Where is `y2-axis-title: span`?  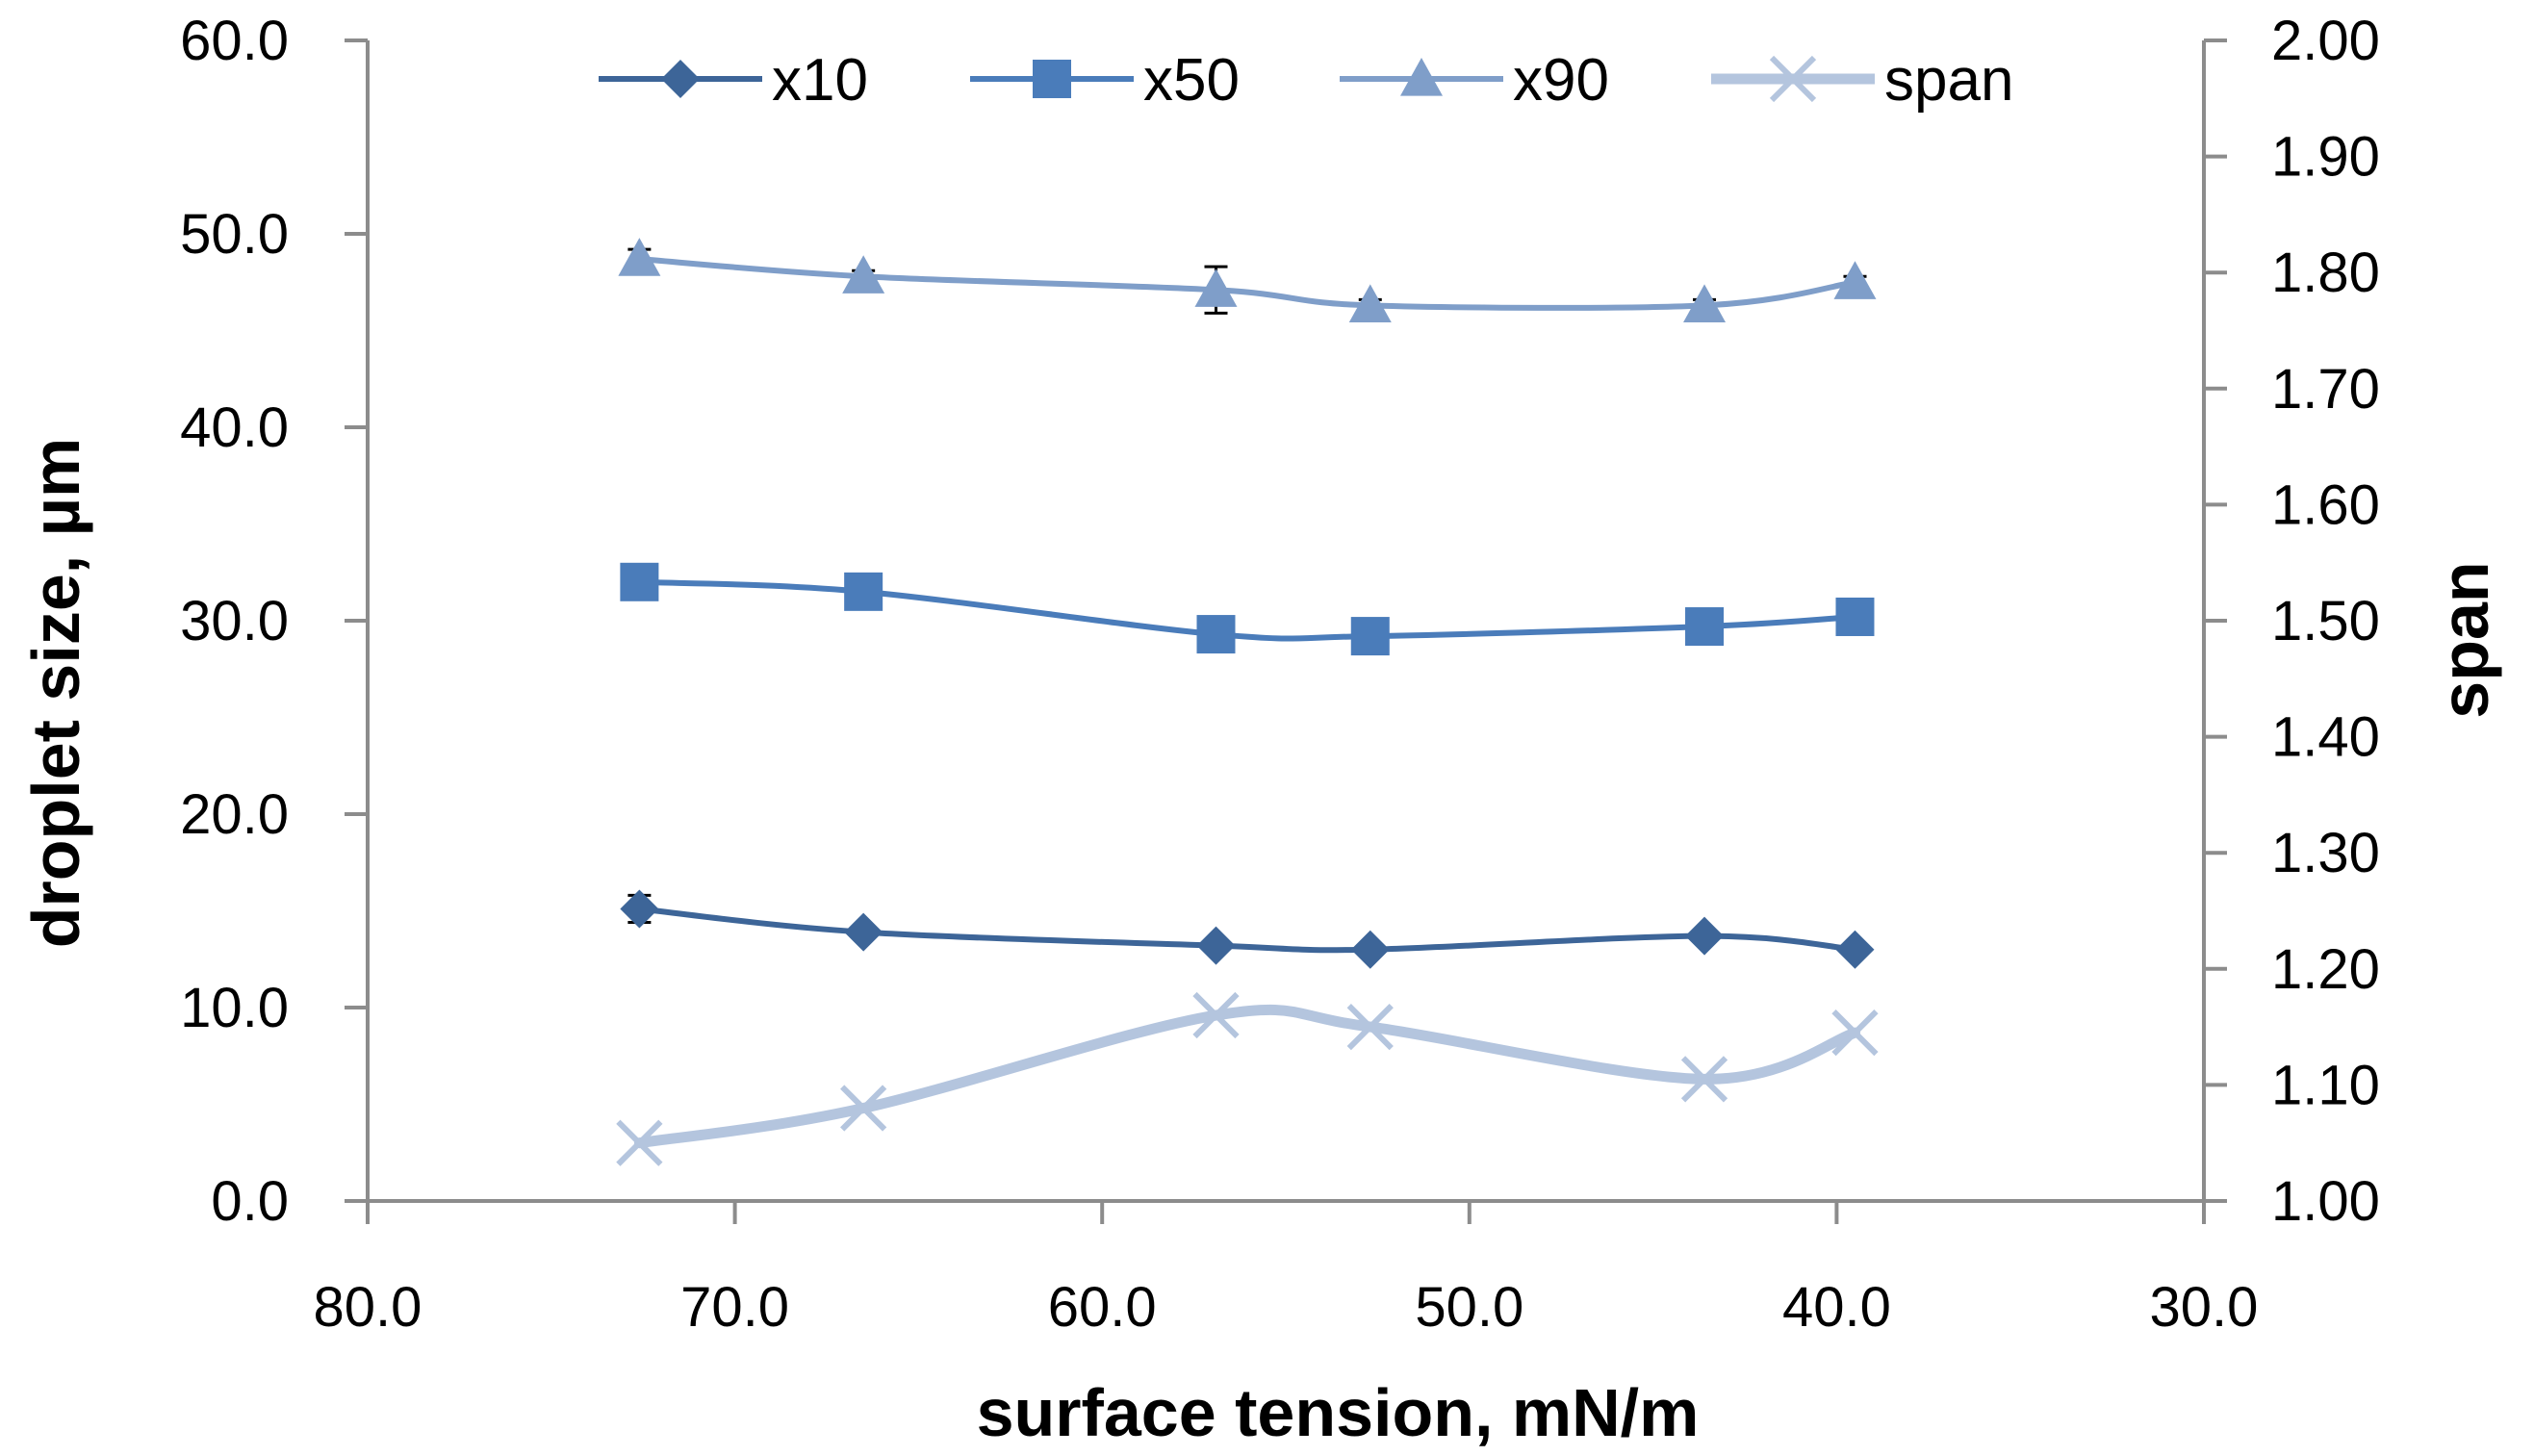 y2-axis-title: span is located at coordinates (2464, 639).